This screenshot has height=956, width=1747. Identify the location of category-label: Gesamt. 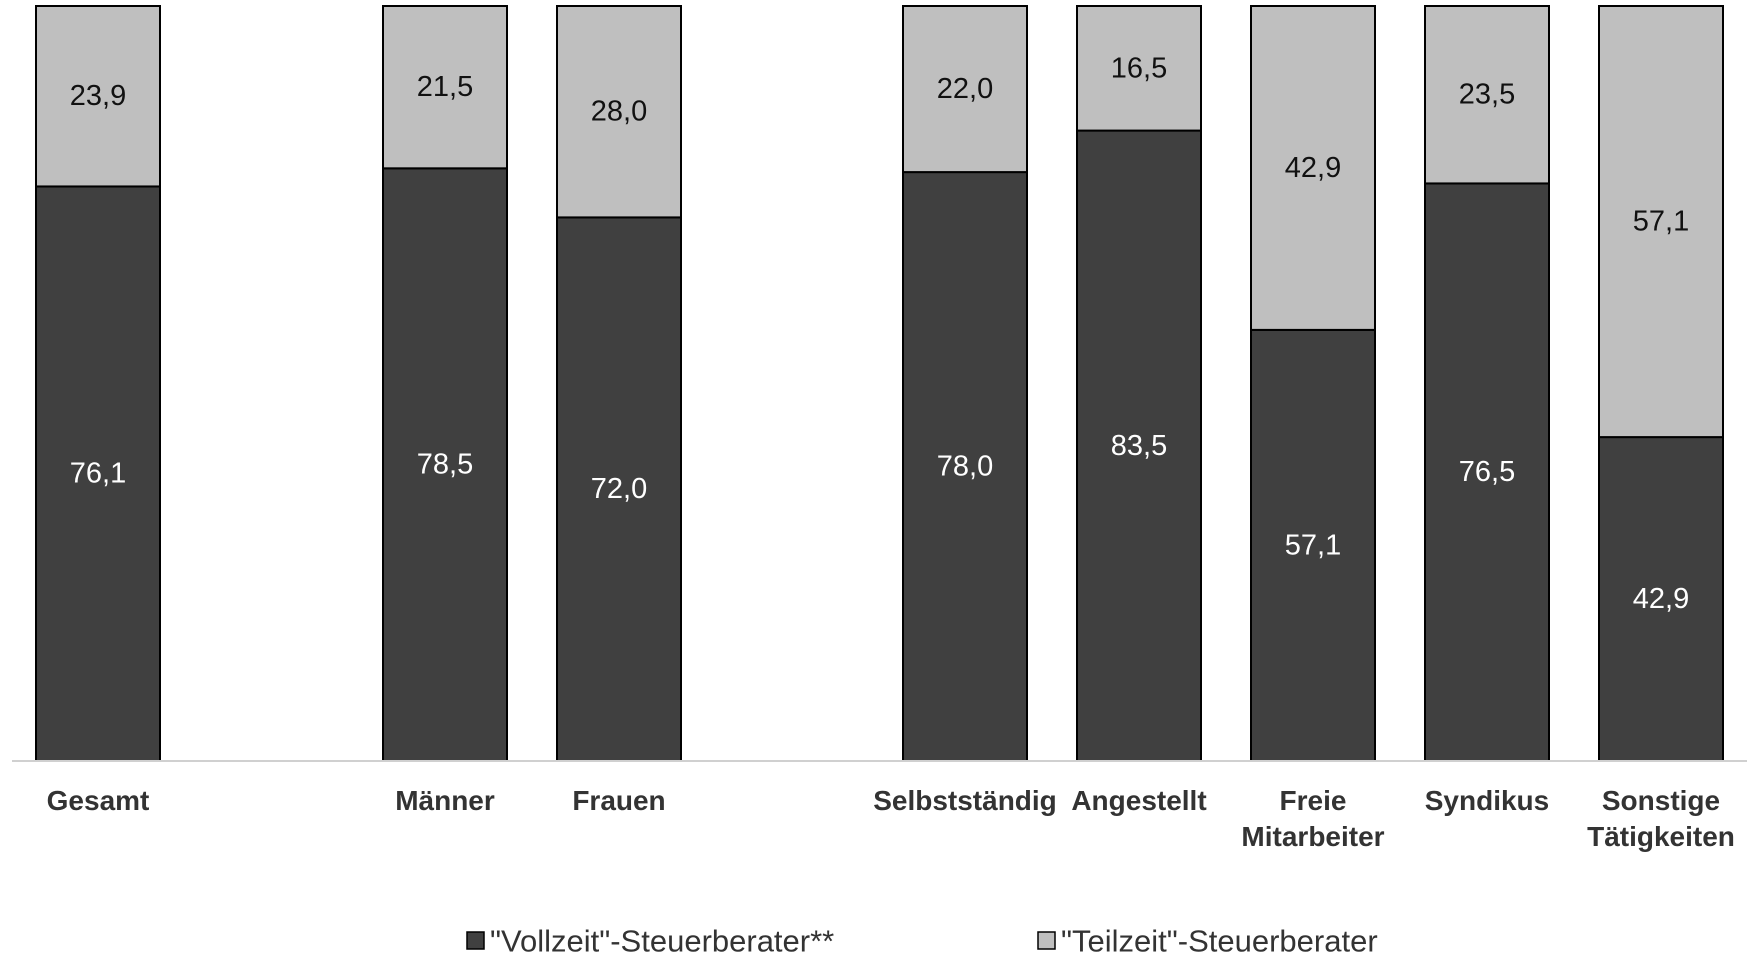
(98, 800).